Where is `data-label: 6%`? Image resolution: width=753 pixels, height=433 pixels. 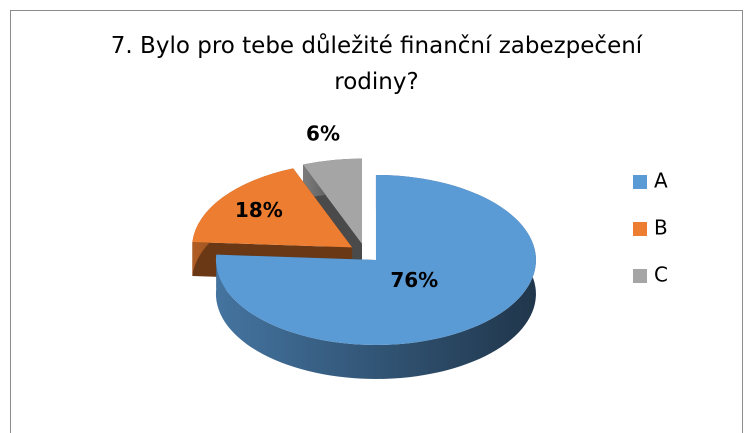 data-label: 6% is located at coordinates (323, 134).